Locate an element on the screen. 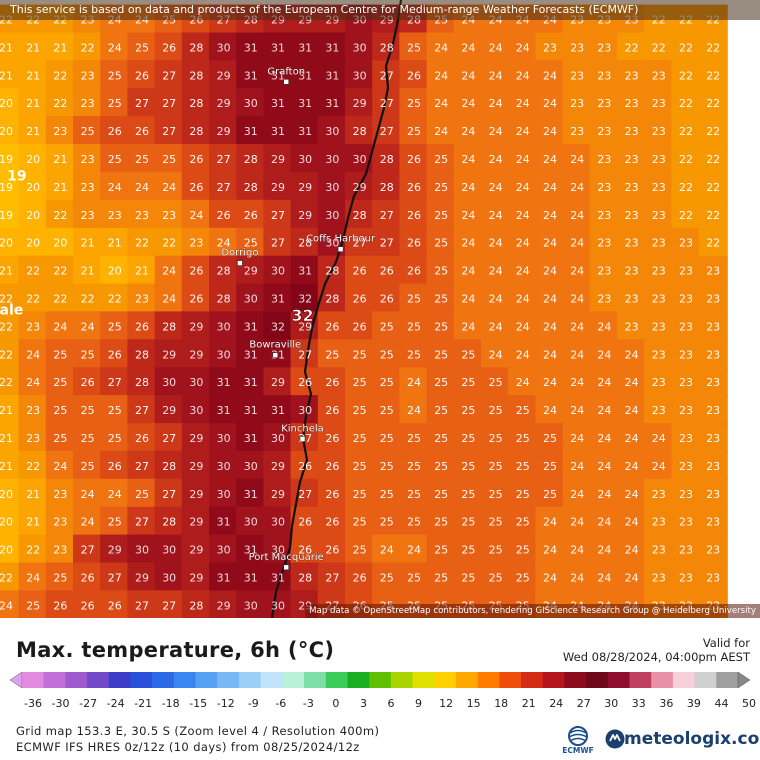  coastline is located at coordinates (336, 309).